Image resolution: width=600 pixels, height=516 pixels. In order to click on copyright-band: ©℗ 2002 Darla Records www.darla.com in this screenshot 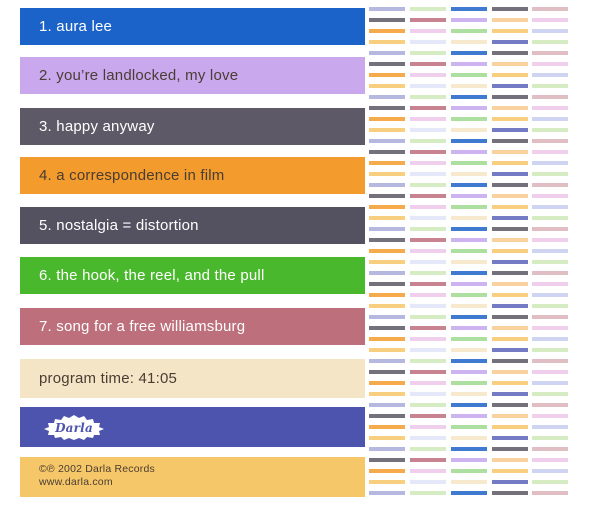, I will do `click(192, 477)`.